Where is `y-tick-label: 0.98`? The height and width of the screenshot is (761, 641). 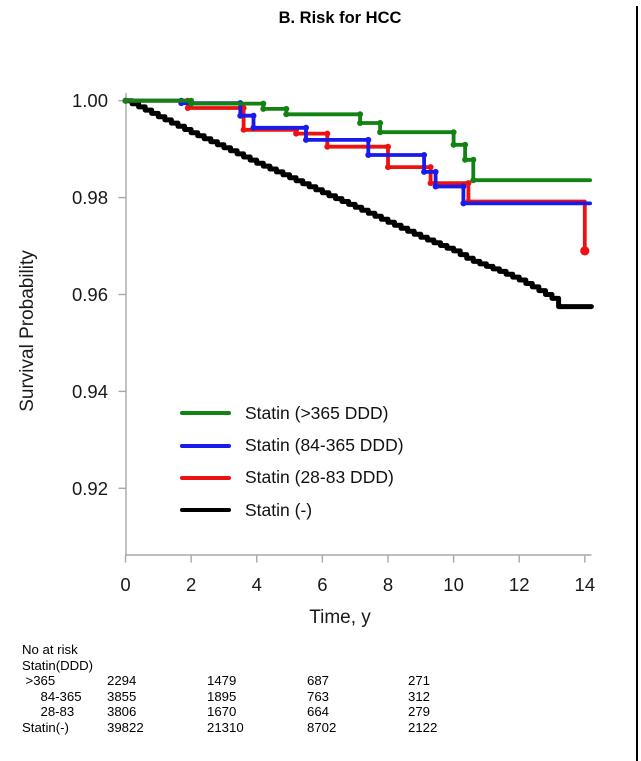 y-tick-label: 0.98 is located at coordinates (90, 197).